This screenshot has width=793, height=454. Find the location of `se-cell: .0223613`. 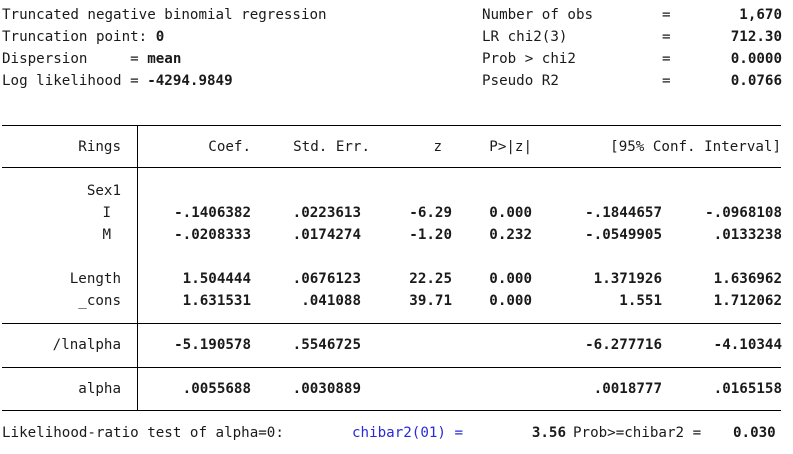

se-cell: .0223613 is located at coordinates (326, 213).